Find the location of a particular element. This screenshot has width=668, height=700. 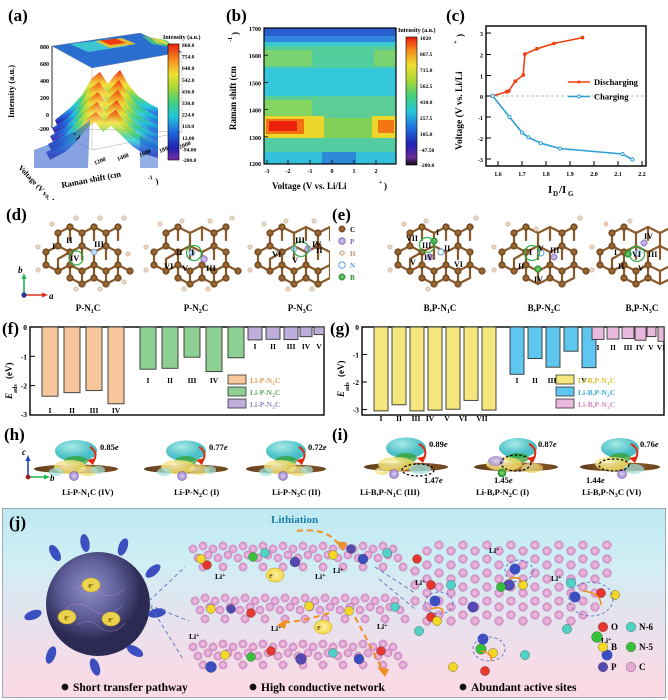

active-site-markers: Li+ Li+ Li+ Li+ is located at coordinates (514, 604).